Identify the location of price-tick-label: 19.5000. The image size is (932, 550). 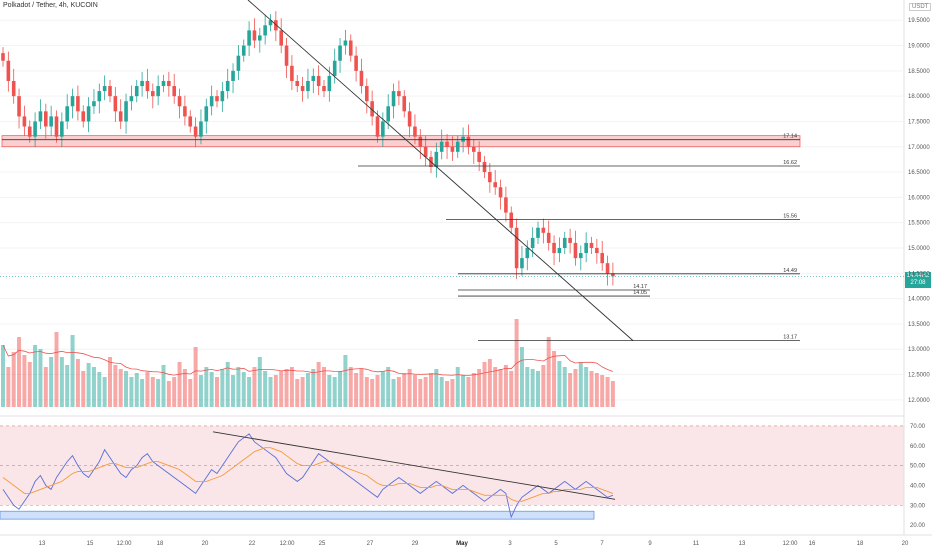
(919, 21).